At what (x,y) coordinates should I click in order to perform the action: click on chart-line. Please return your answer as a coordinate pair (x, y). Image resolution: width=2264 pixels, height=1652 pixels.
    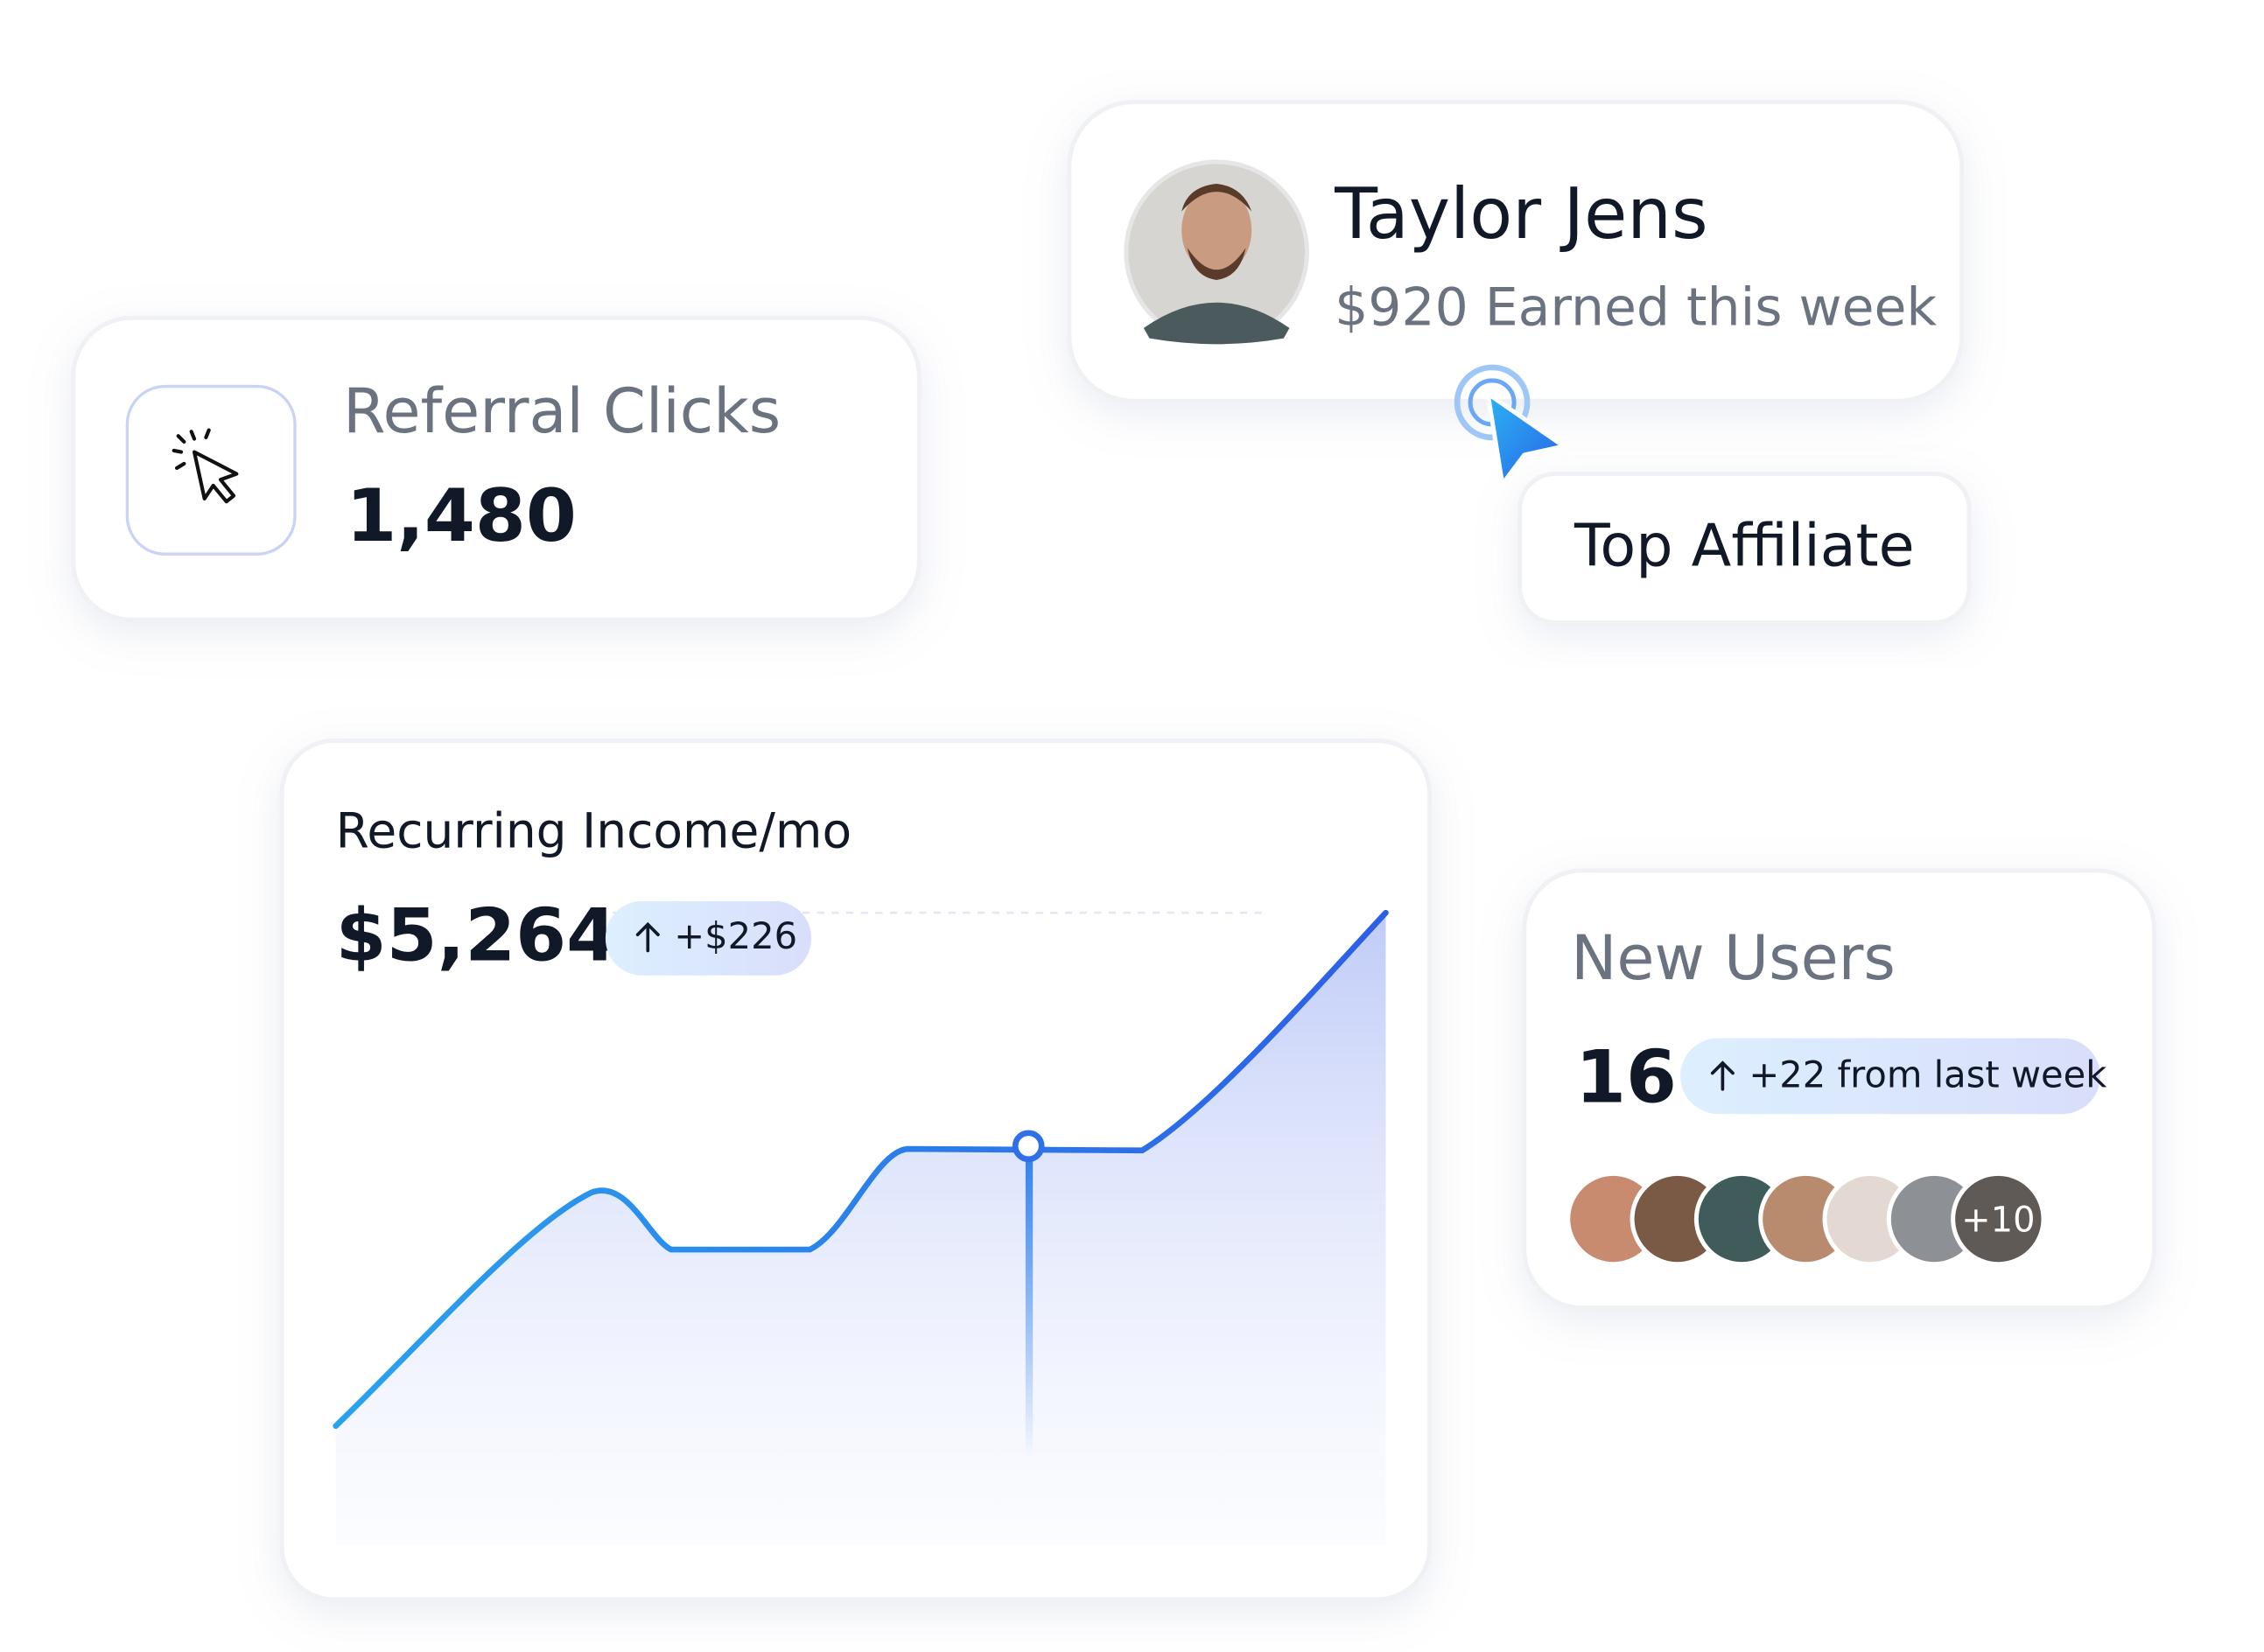
    Looking at the image, I should click on (861, 1169).